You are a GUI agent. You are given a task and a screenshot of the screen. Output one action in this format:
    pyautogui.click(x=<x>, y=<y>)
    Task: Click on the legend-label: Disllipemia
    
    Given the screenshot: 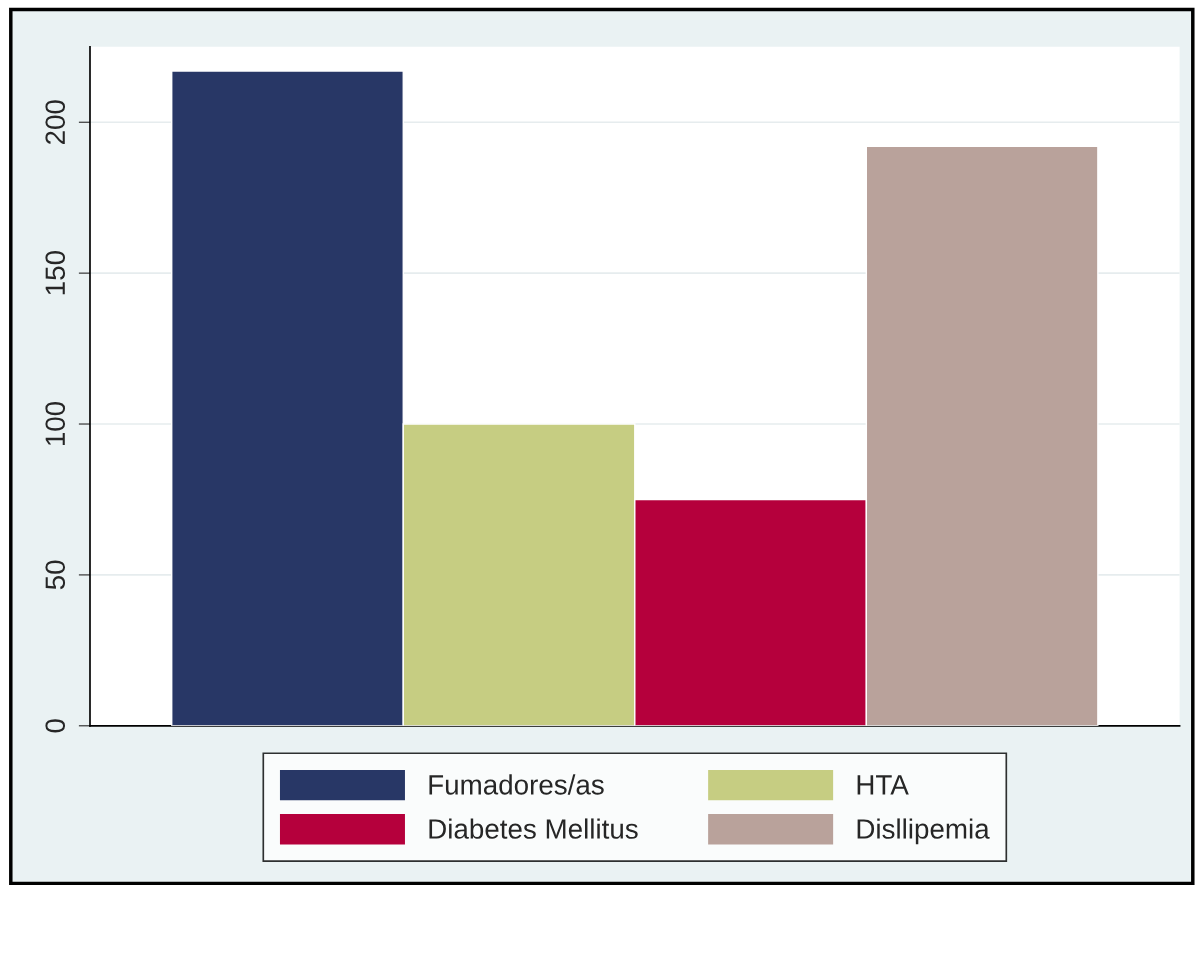 What is the action you would take?
    pyautogui.click(x=923, y=831)
    